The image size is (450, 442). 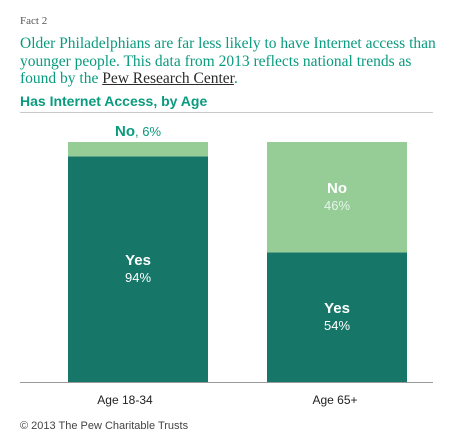 What do you see at coordinates (337, 325) in the screenshot?
I see `data-label-yes-value-2: 54%` at bounding box center [337, 325].